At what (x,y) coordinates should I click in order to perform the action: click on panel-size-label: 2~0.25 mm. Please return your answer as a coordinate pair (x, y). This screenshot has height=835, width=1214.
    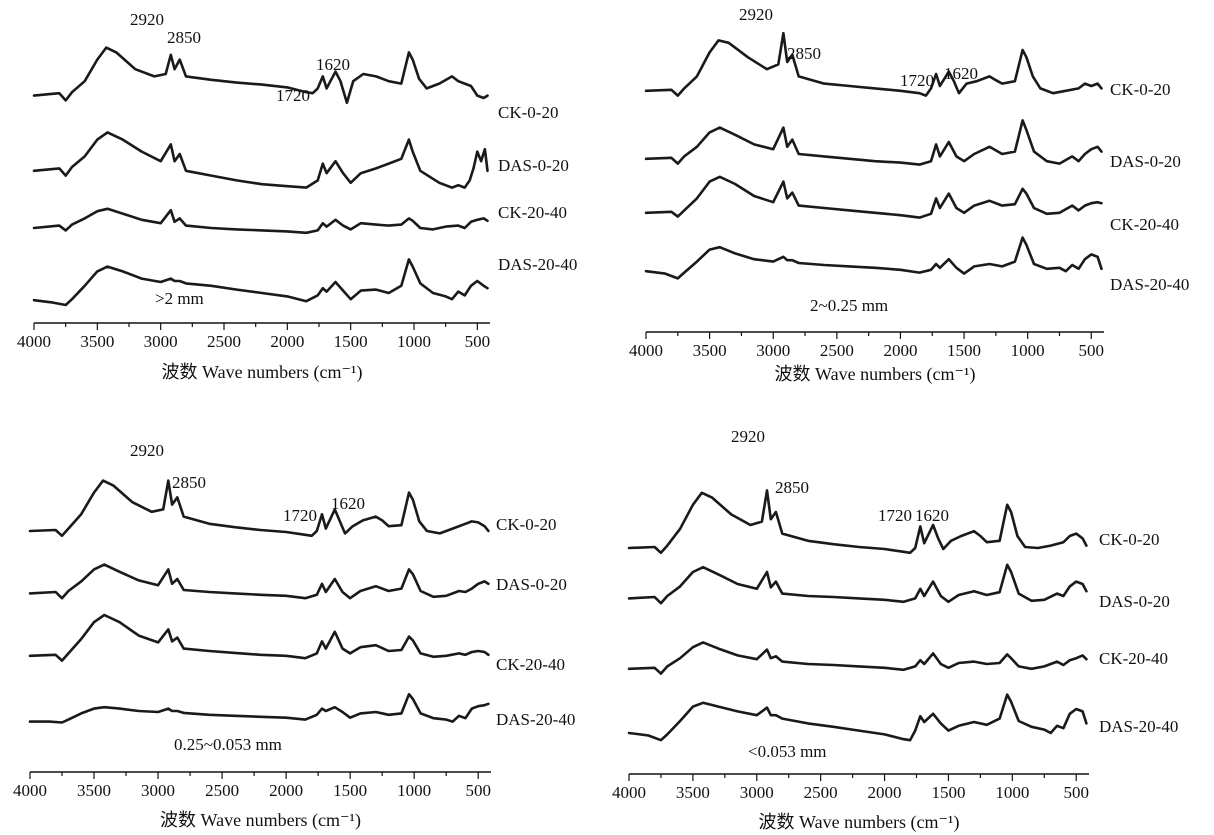
    Looking at the image, I should click on (849, 305).